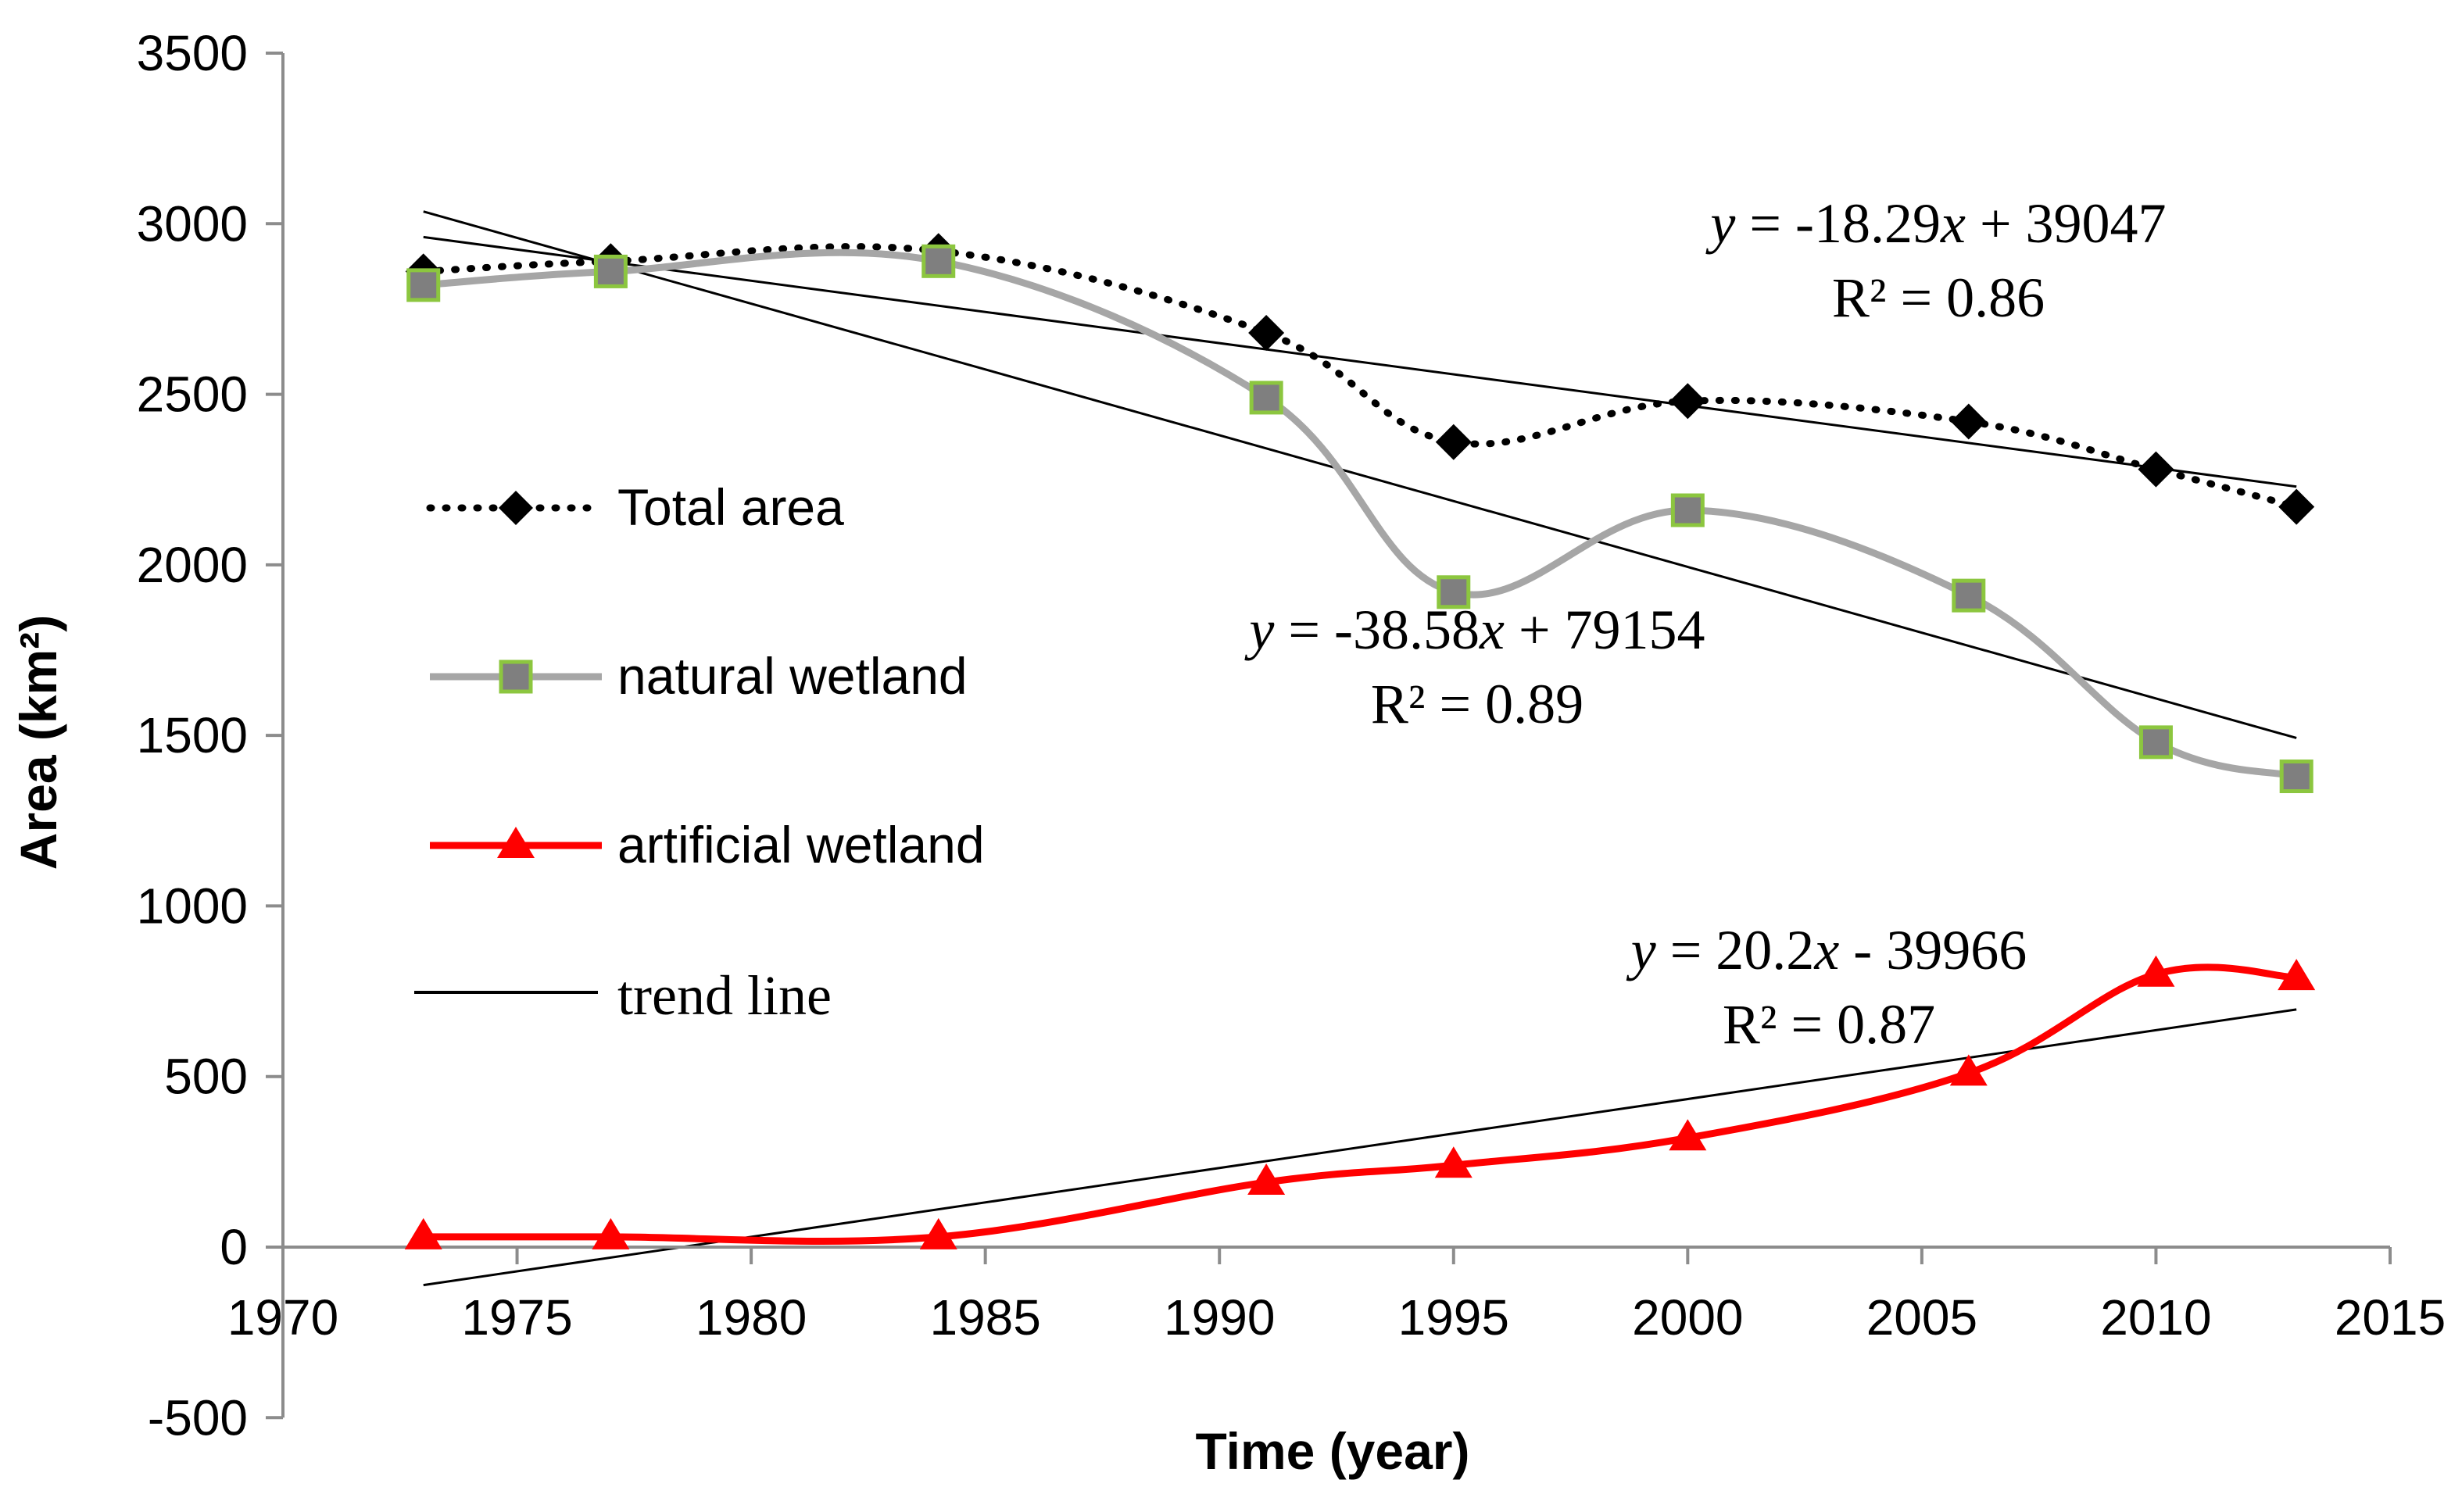 This screenshot has width=2462, height=1512. What do you see at coordinates (234, 1247) in the screenshot?
I see `y-tick-label: 0` at bounding box center [234, 1247].